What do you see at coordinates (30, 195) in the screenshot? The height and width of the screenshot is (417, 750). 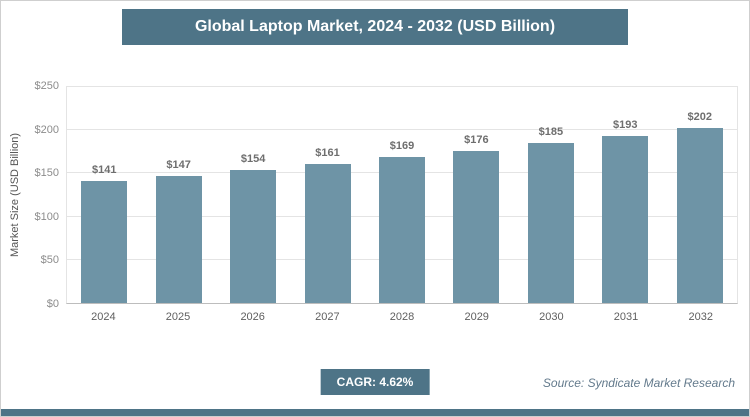 I see `y-axis-ticks: $0 $50 $100 $150 $200 $250` at bounding box center [30, 195].